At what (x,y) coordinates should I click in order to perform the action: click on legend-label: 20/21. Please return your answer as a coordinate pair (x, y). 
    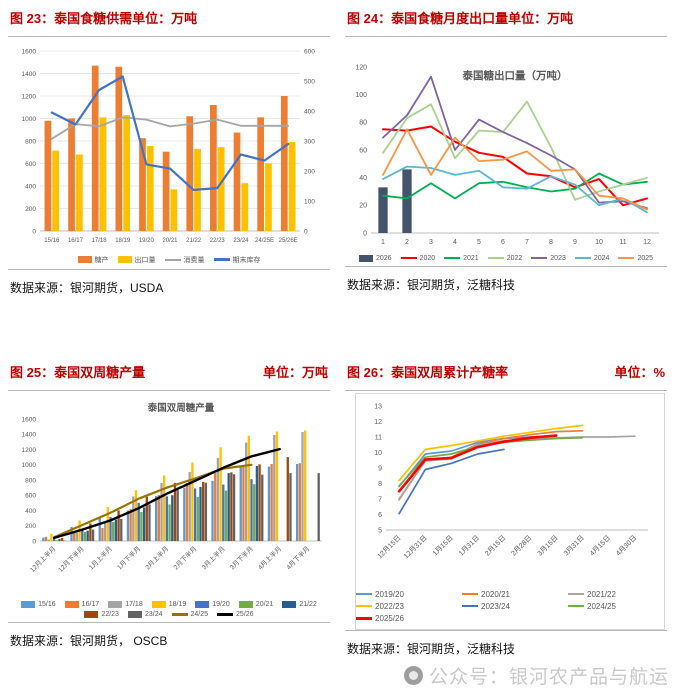
    Looking at the image, I should click on (264, 604).